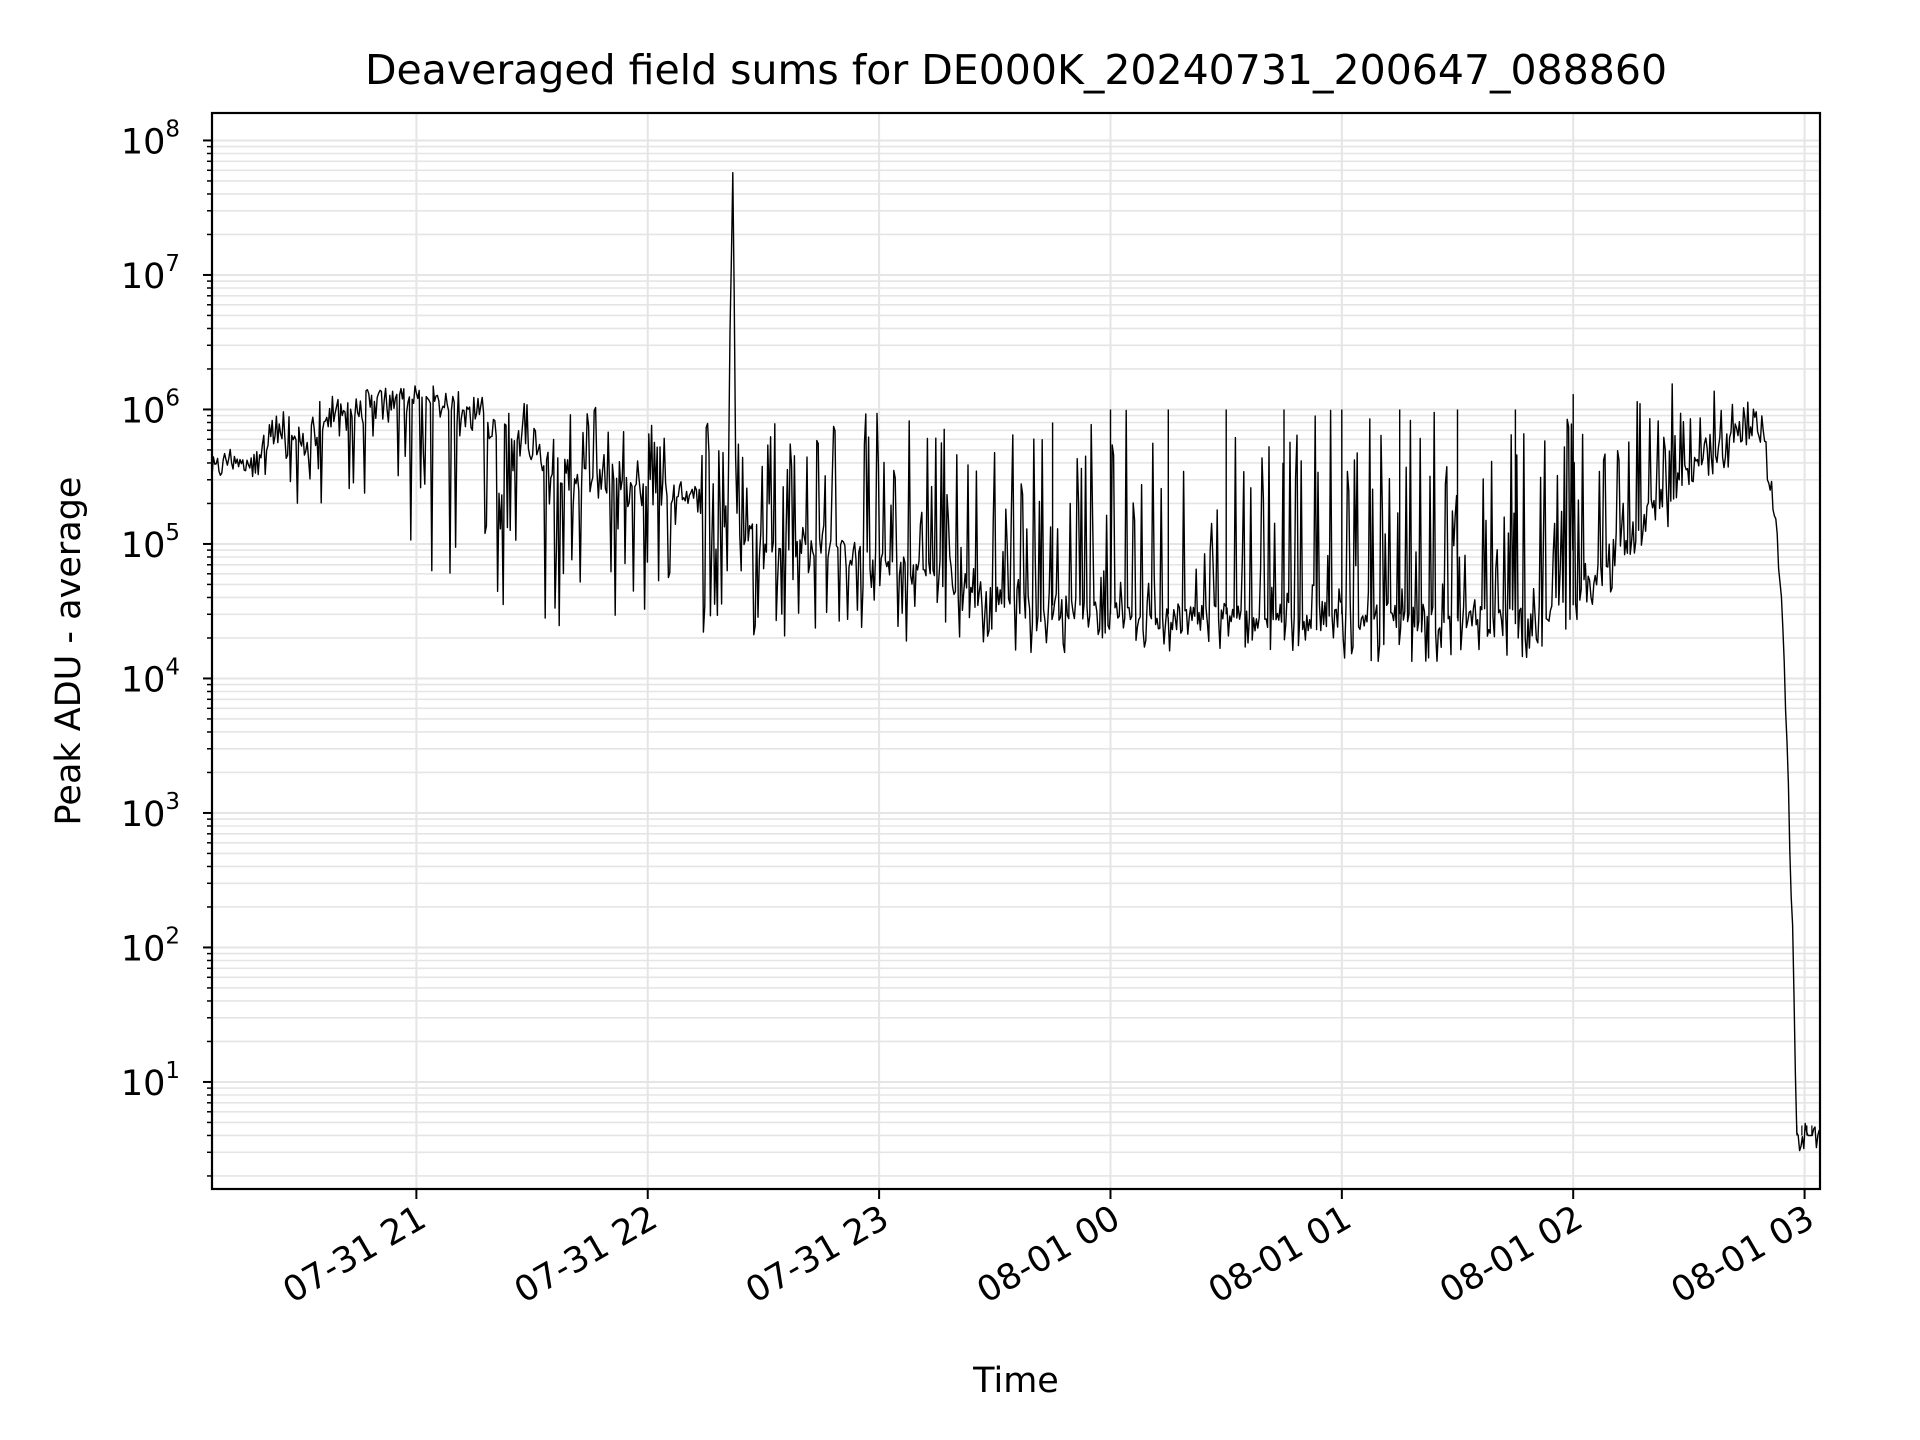  I want to click on y-axis-label: Peak ADU - average, so click(69, 651).